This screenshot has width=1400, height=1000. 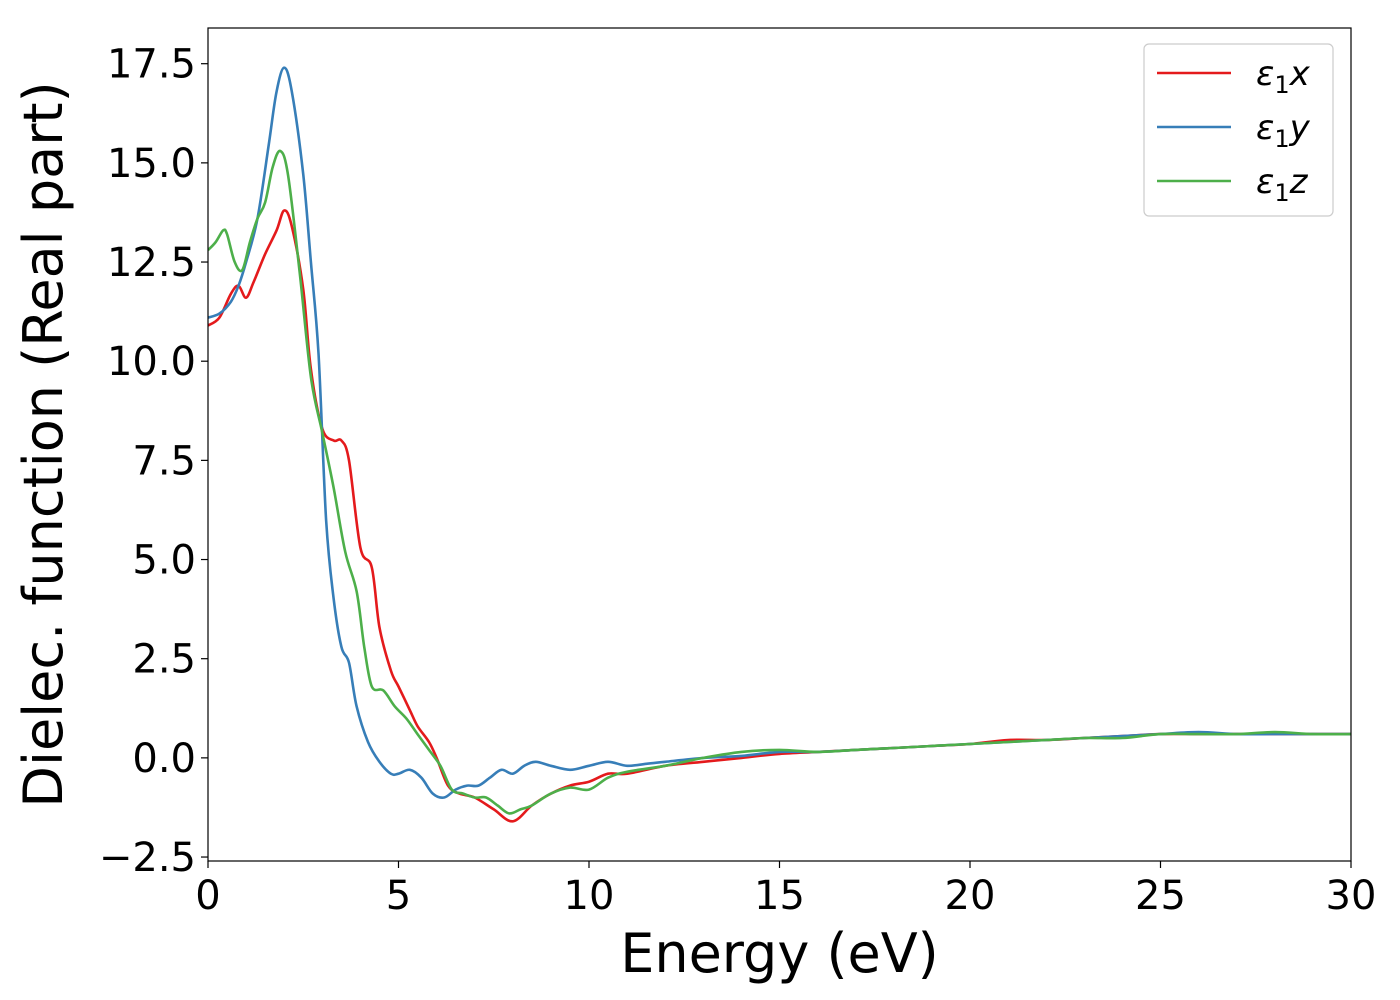 What do you see at coordinates (207, 896) in the screenshot?
I see `x-tick-label: 0` at bounding box center [207, 896].